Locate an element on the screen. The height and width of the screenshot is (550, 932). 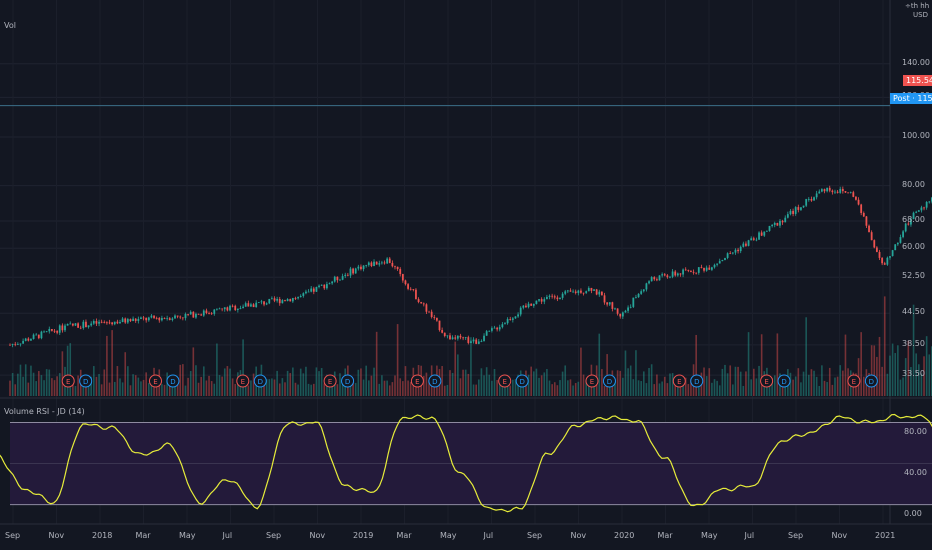
earnings-marker-label: E is located at coordinates (243, 382).